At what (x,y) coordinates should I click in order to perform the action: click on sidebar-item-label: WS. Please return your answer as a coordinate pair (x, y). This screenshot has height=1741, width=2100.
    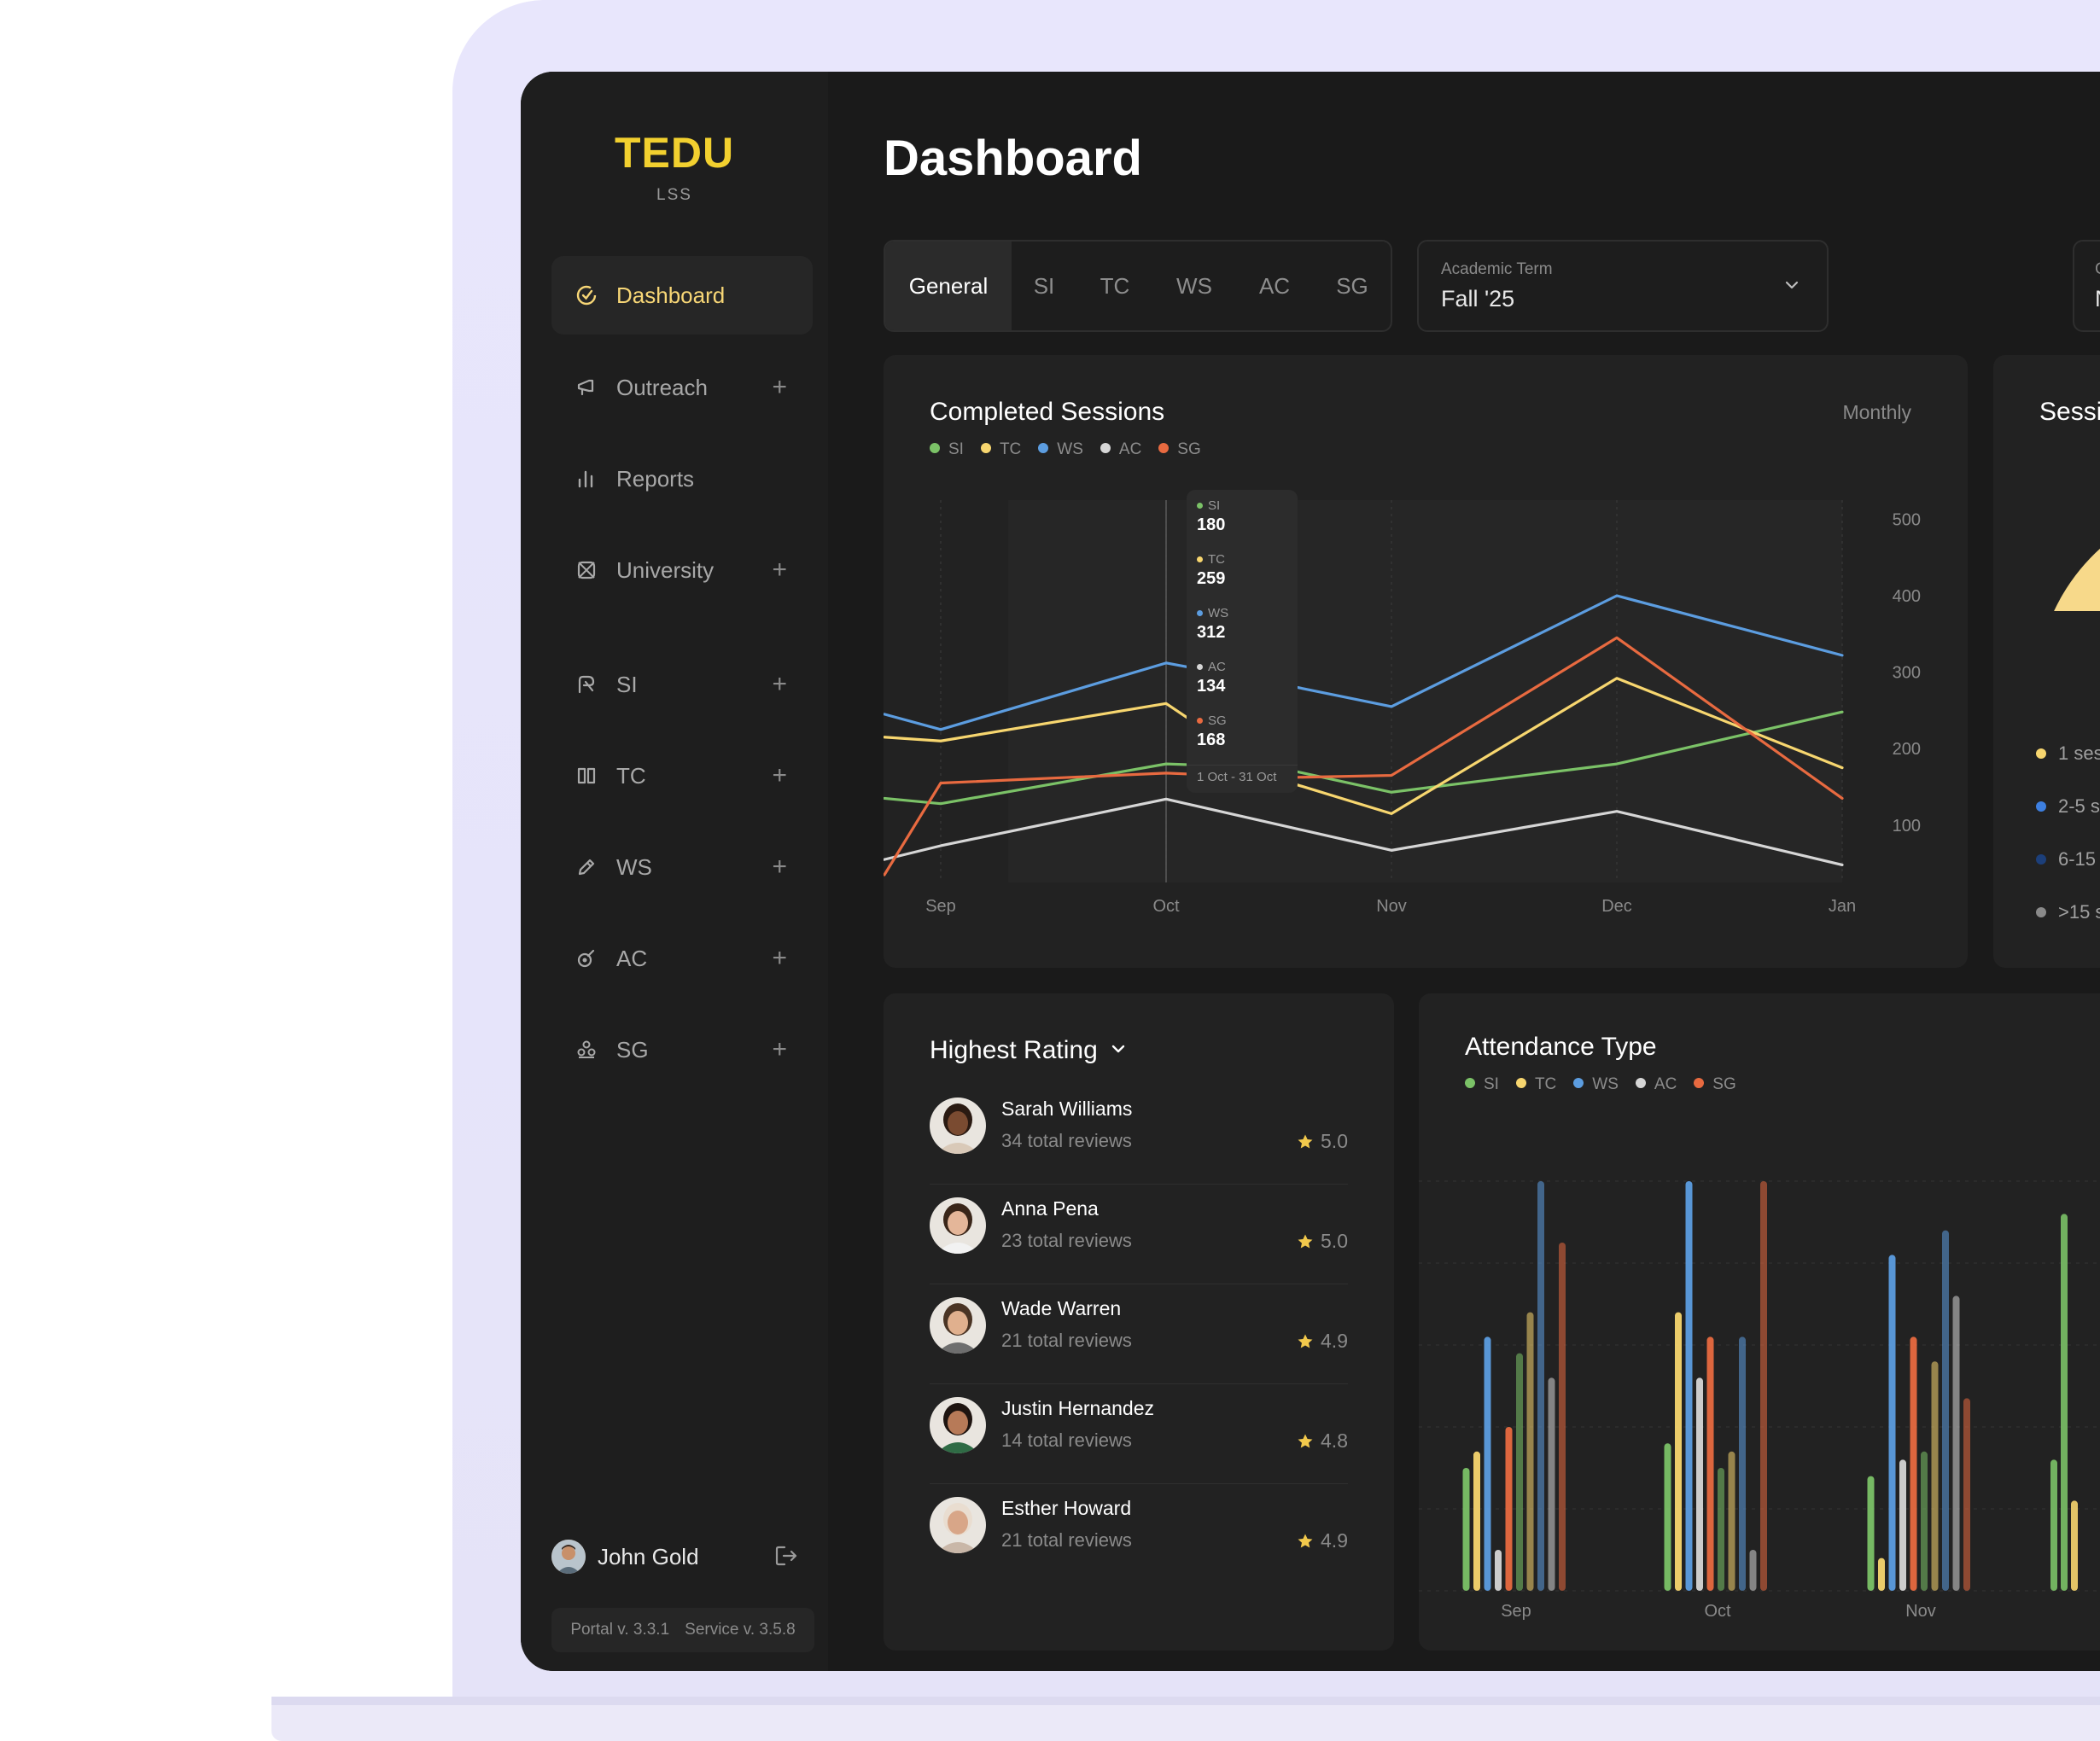
    Looking at the image, I should click on (634, 866).